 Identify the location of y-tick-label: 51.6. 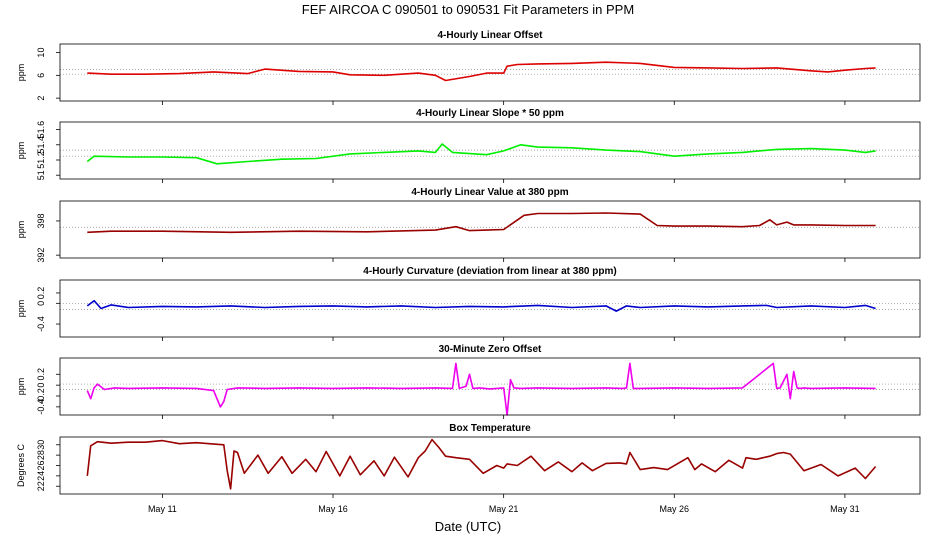
(41, 130).